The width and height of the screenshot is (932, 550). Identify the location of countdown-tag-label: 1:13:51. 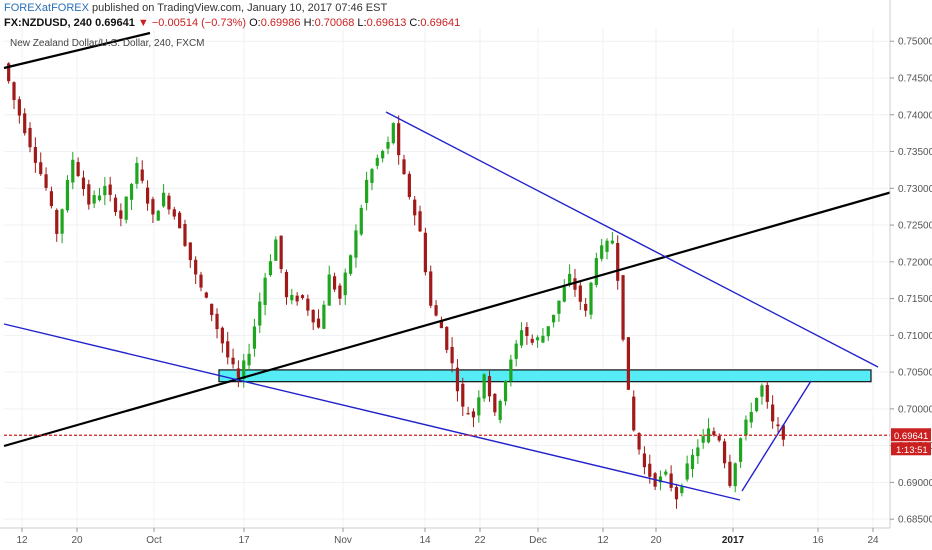
(912, 450).